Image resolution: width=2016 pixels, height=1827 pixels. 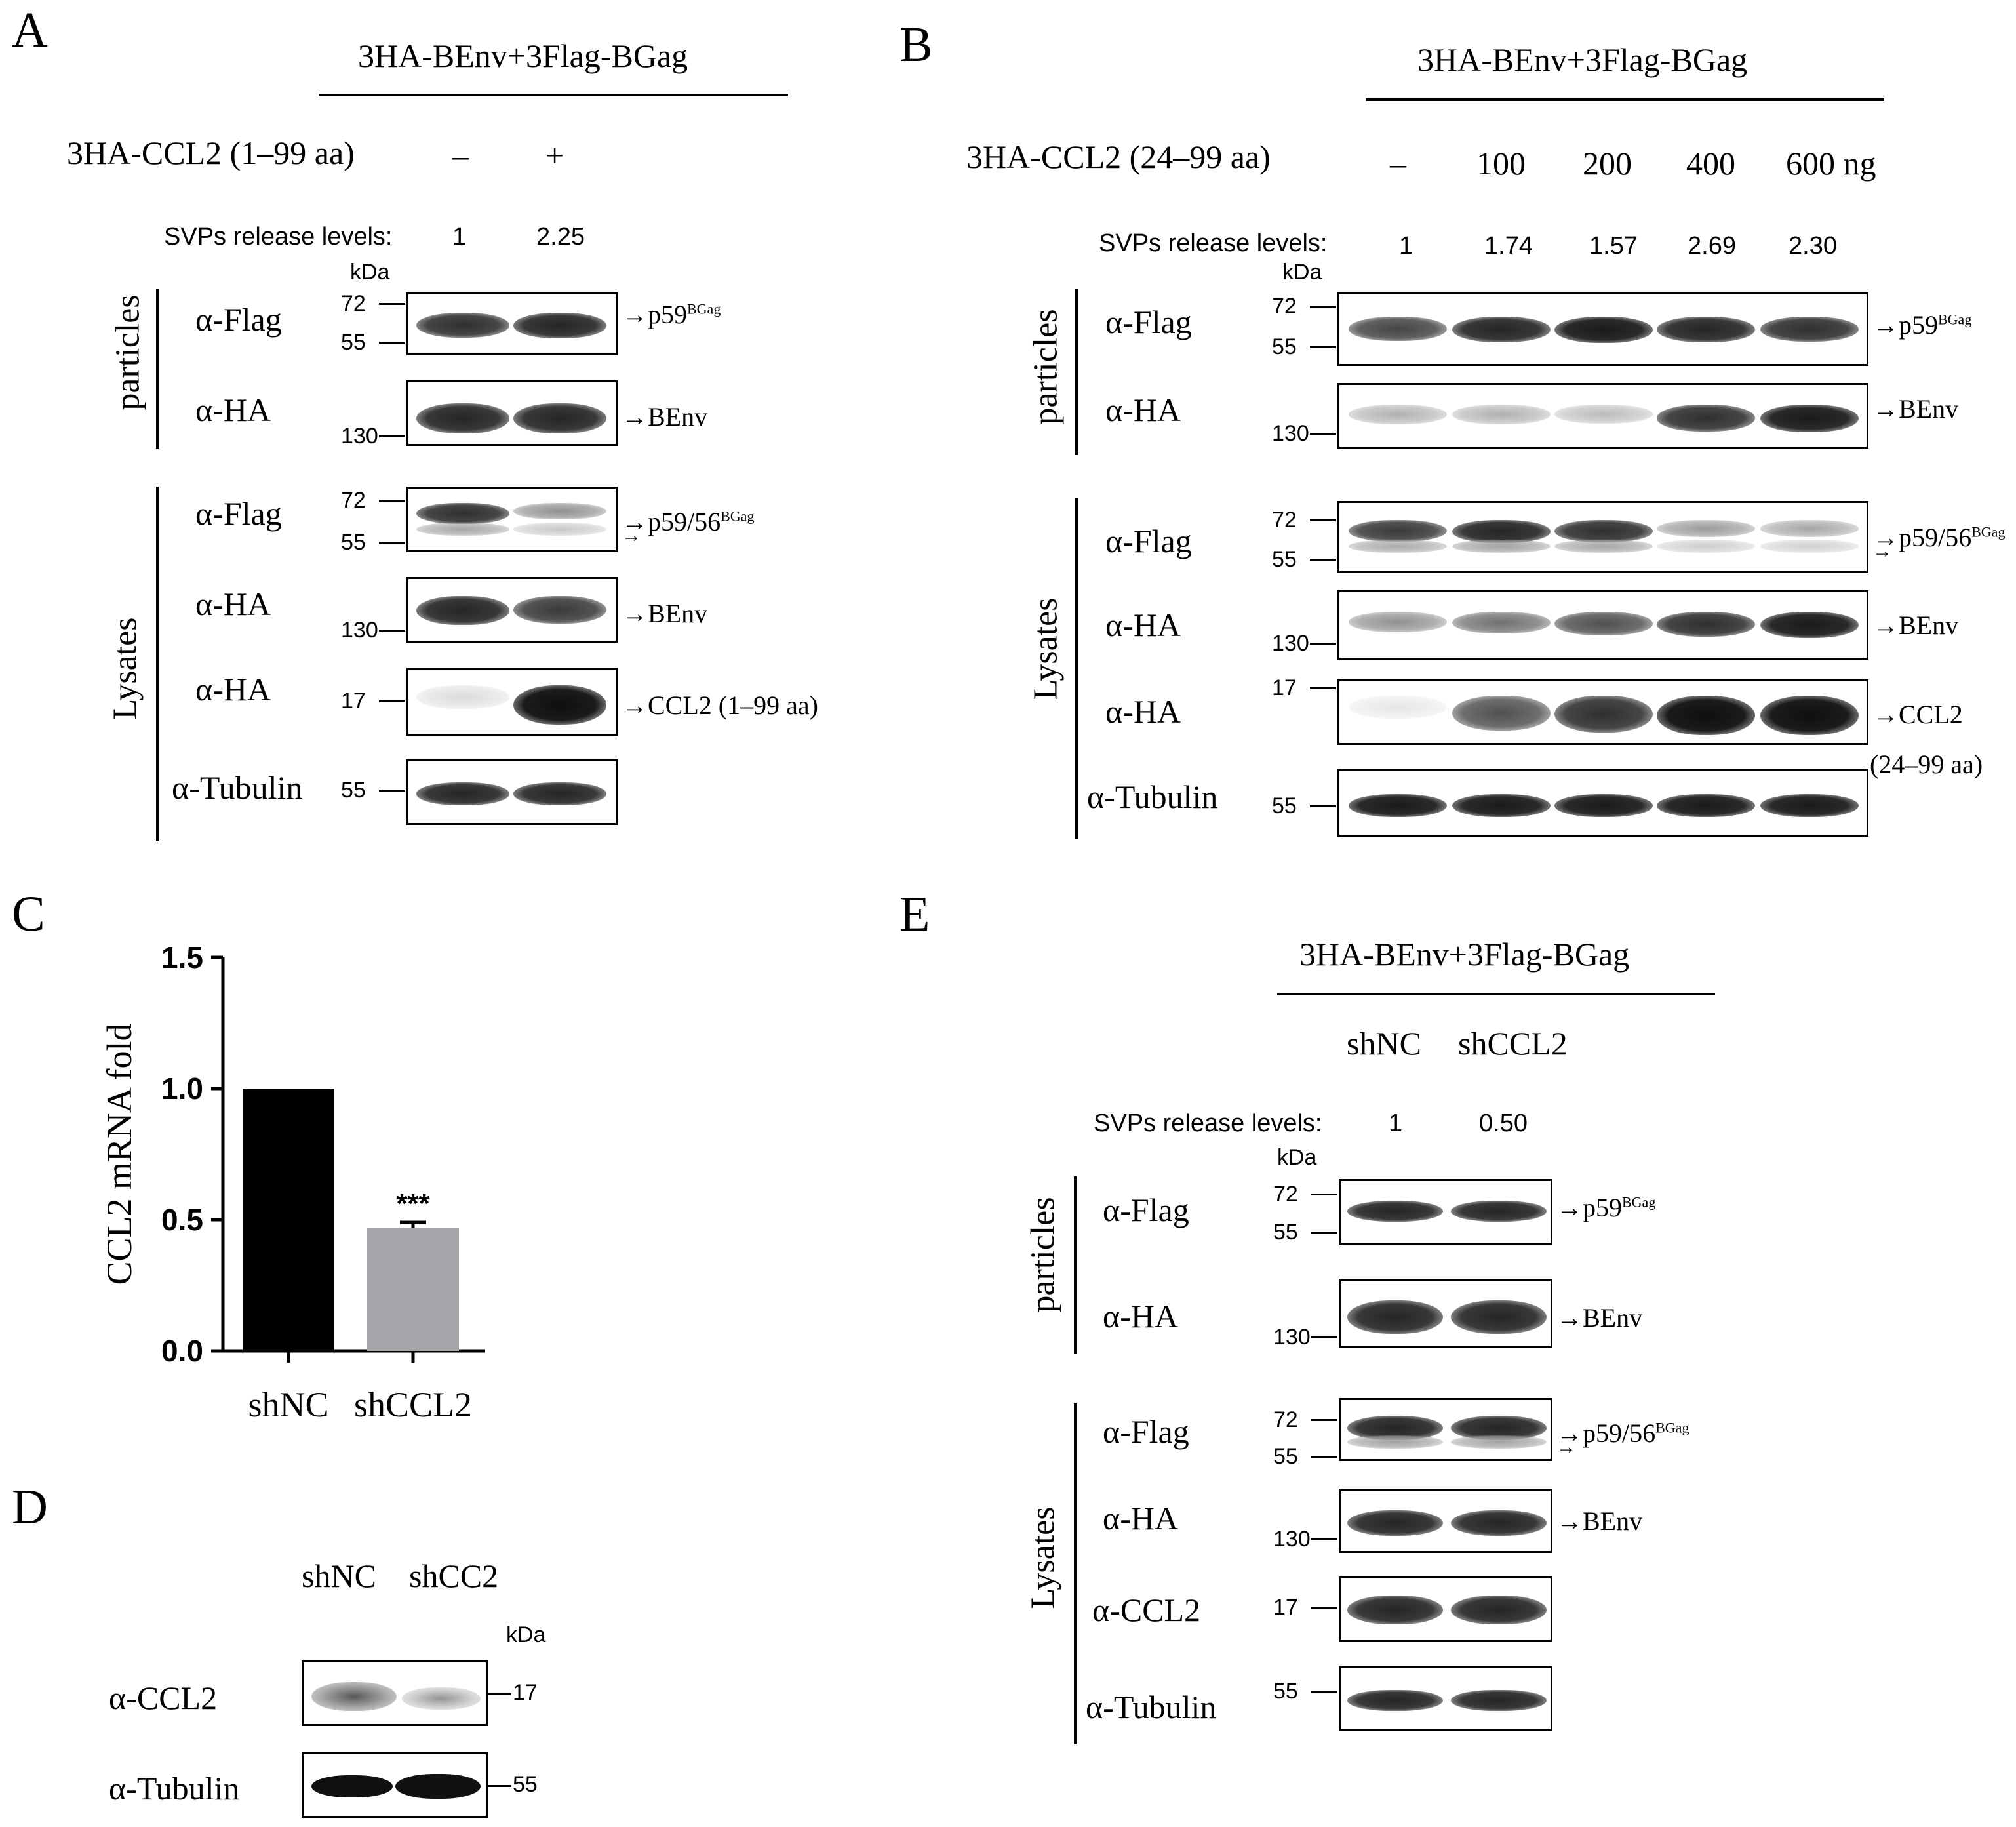 What do you see at coordinates (1464, 955) in the screenshot?
I see `panel-e-header: 3HA-BEnv+3Flag-BGag` at bounding box center [1464, 955].